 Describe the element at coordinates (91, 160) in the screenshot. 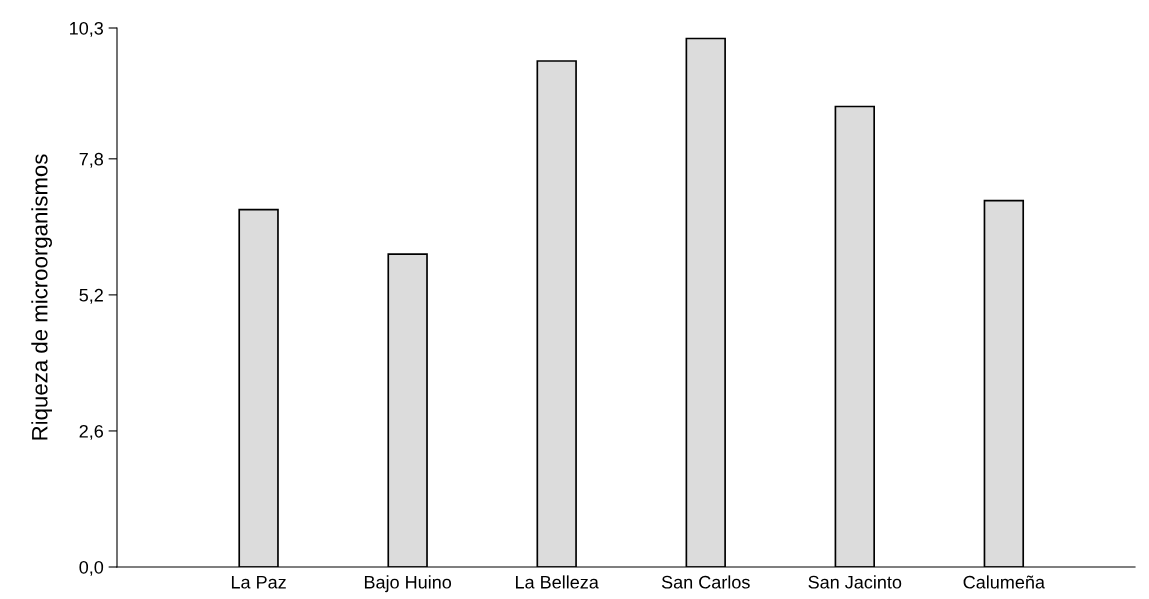

I see `y-tick-label: 7,8` at that location.